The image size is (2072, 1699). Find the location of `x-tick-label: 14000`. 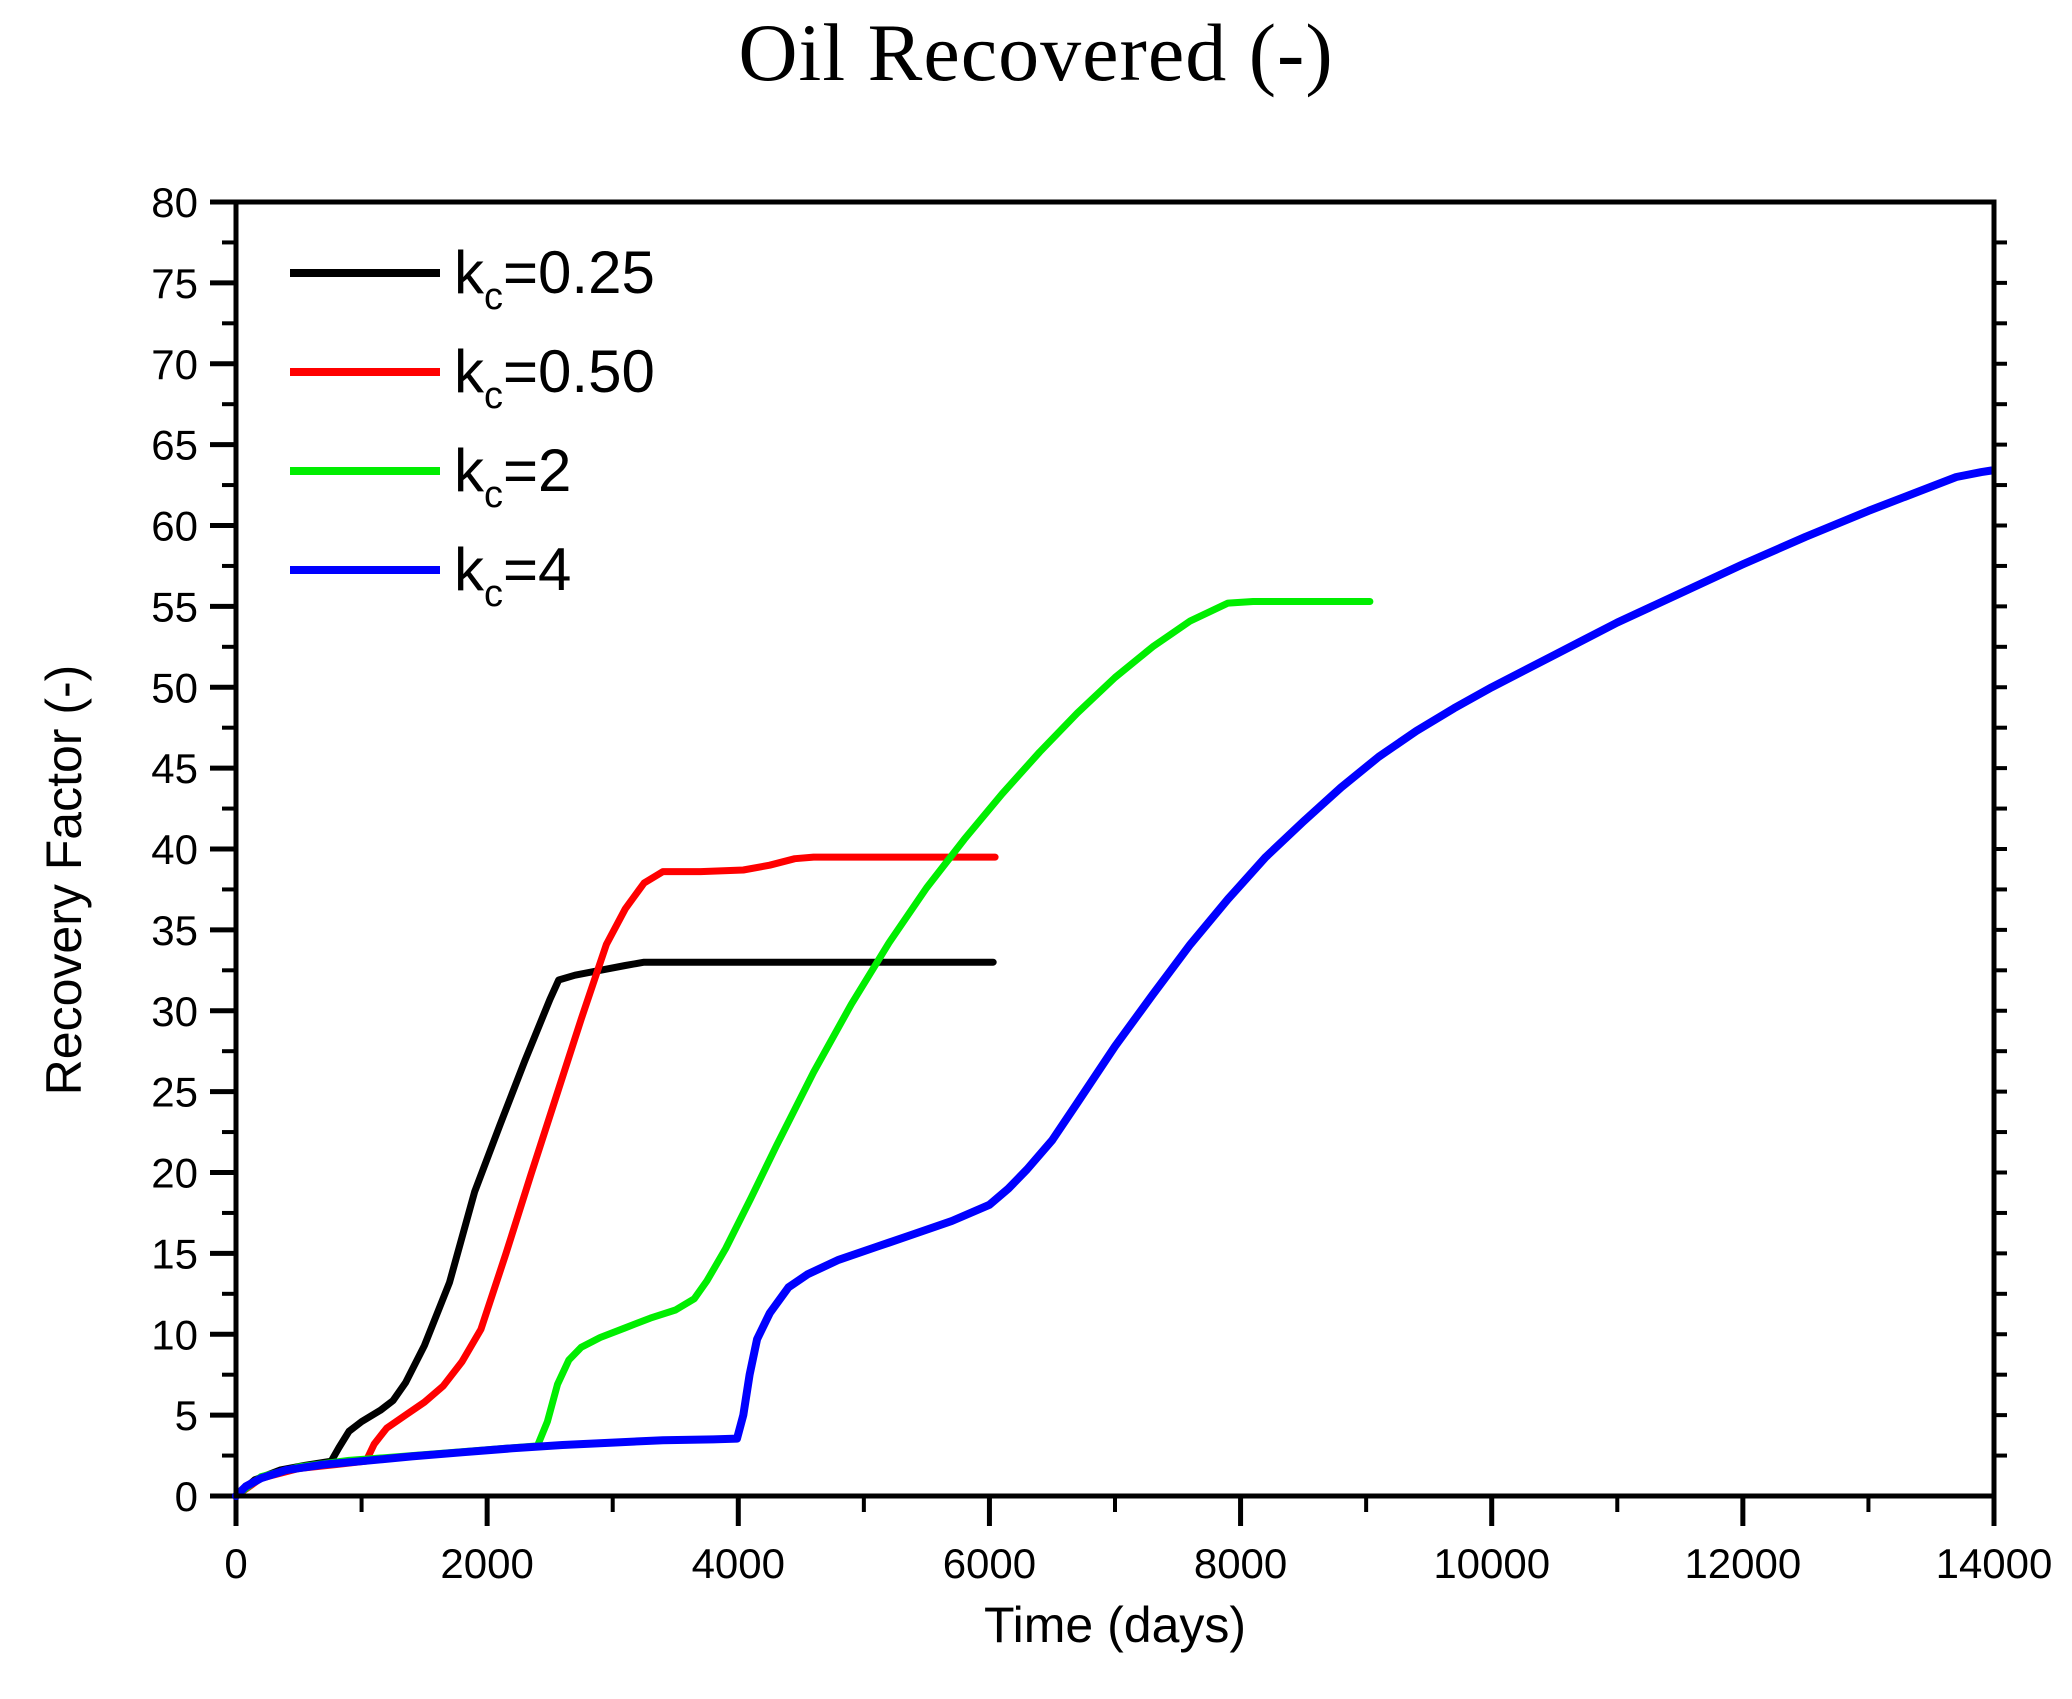

x-tick-label: 14000 is located at coordinates (1994, 1563).